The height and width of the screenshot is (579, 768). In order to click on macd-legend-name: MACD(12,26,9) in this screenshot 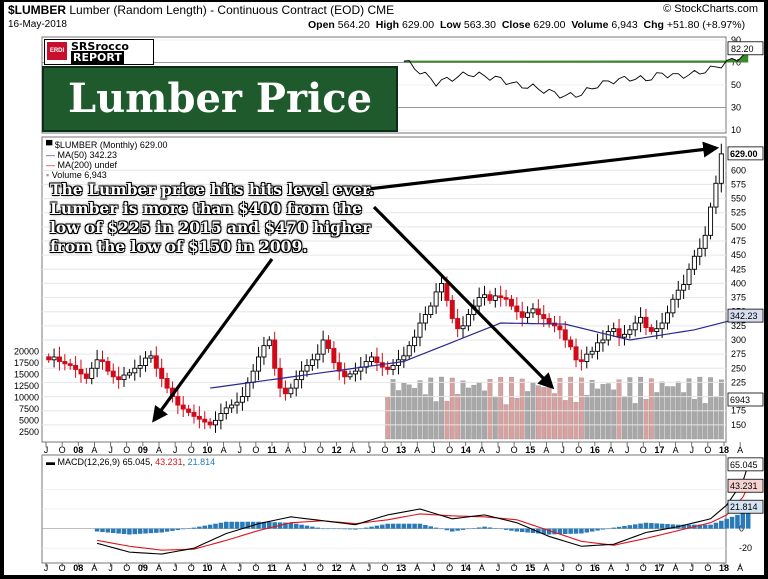, I will do `click(89, 462)`.